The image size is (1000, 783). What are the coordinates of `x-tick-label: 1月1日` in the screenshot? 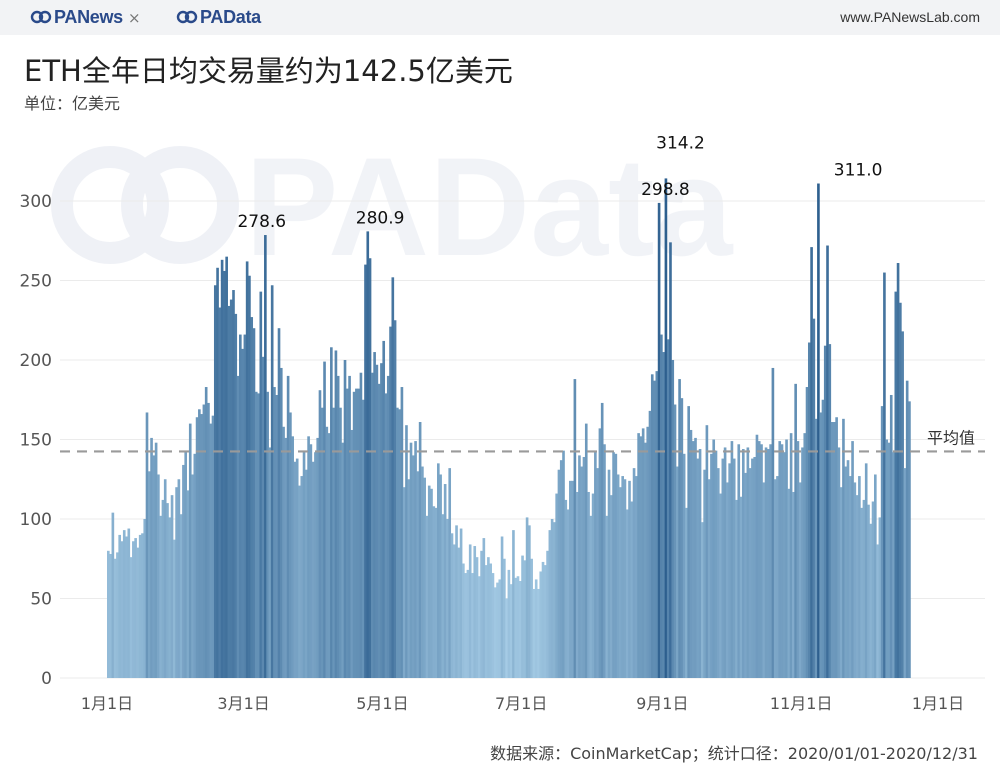 It's located at (107, 703).